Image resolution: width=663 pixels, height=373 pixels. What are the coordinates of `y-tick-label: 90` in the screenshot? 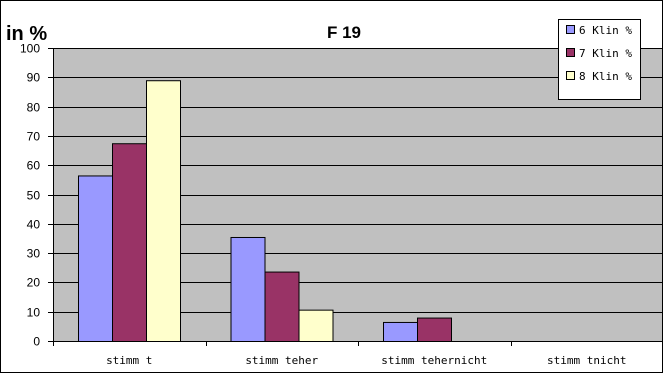 It's located at (34, 78).